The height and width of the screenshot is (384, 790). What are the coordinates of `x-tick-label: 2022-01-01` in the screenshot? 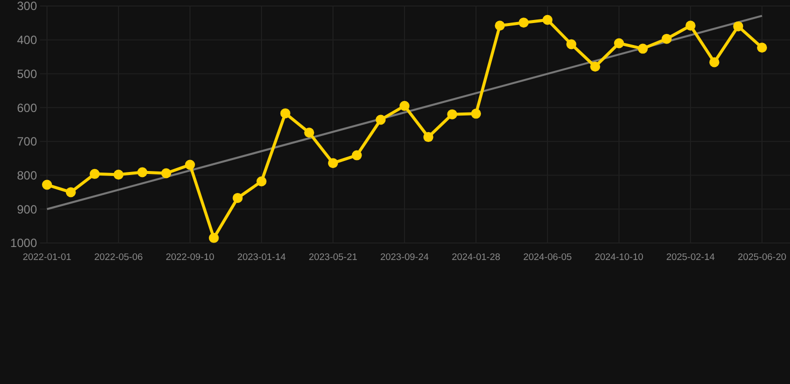 It's located at (47, 257).